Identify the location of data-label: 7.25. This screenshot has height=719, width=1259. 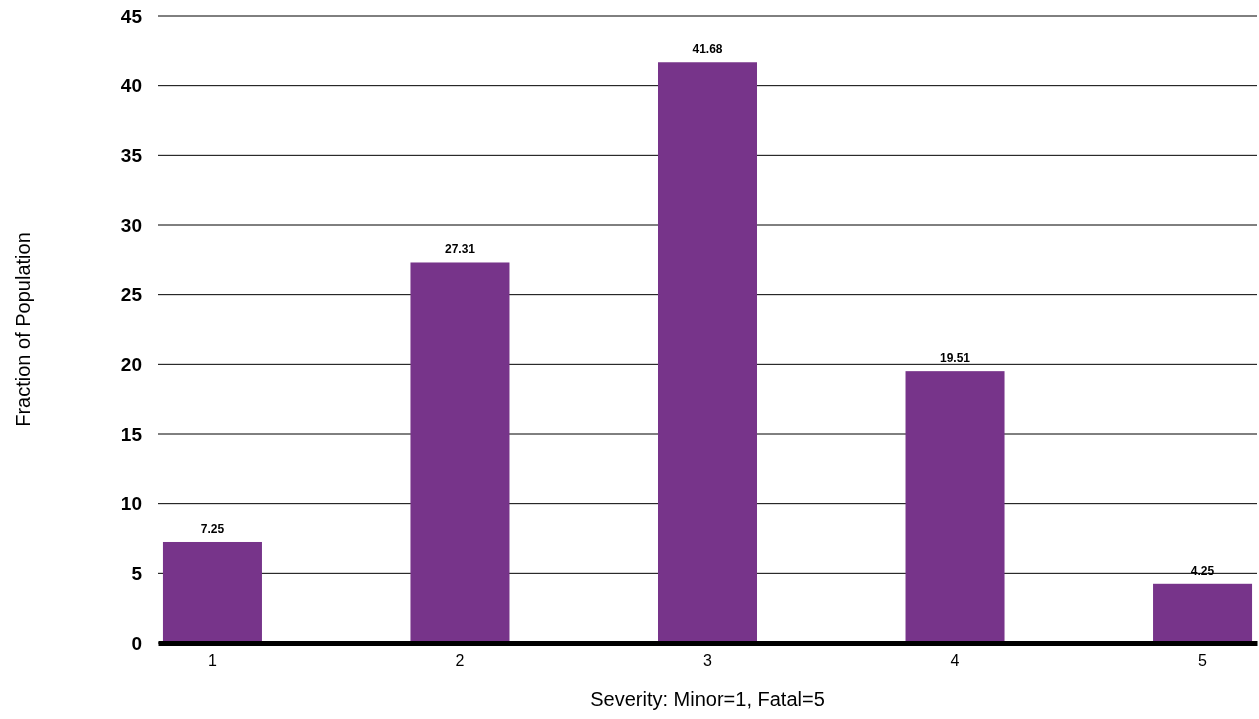
(212, 528).